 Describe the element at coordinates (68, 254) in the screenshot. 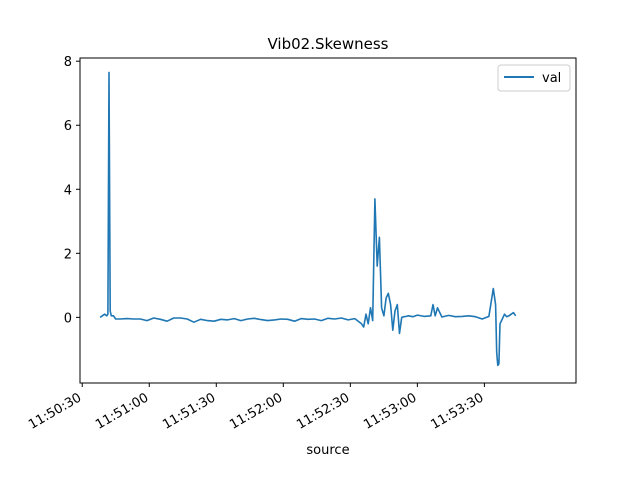

I see `y-tick-label: 2` at that location.